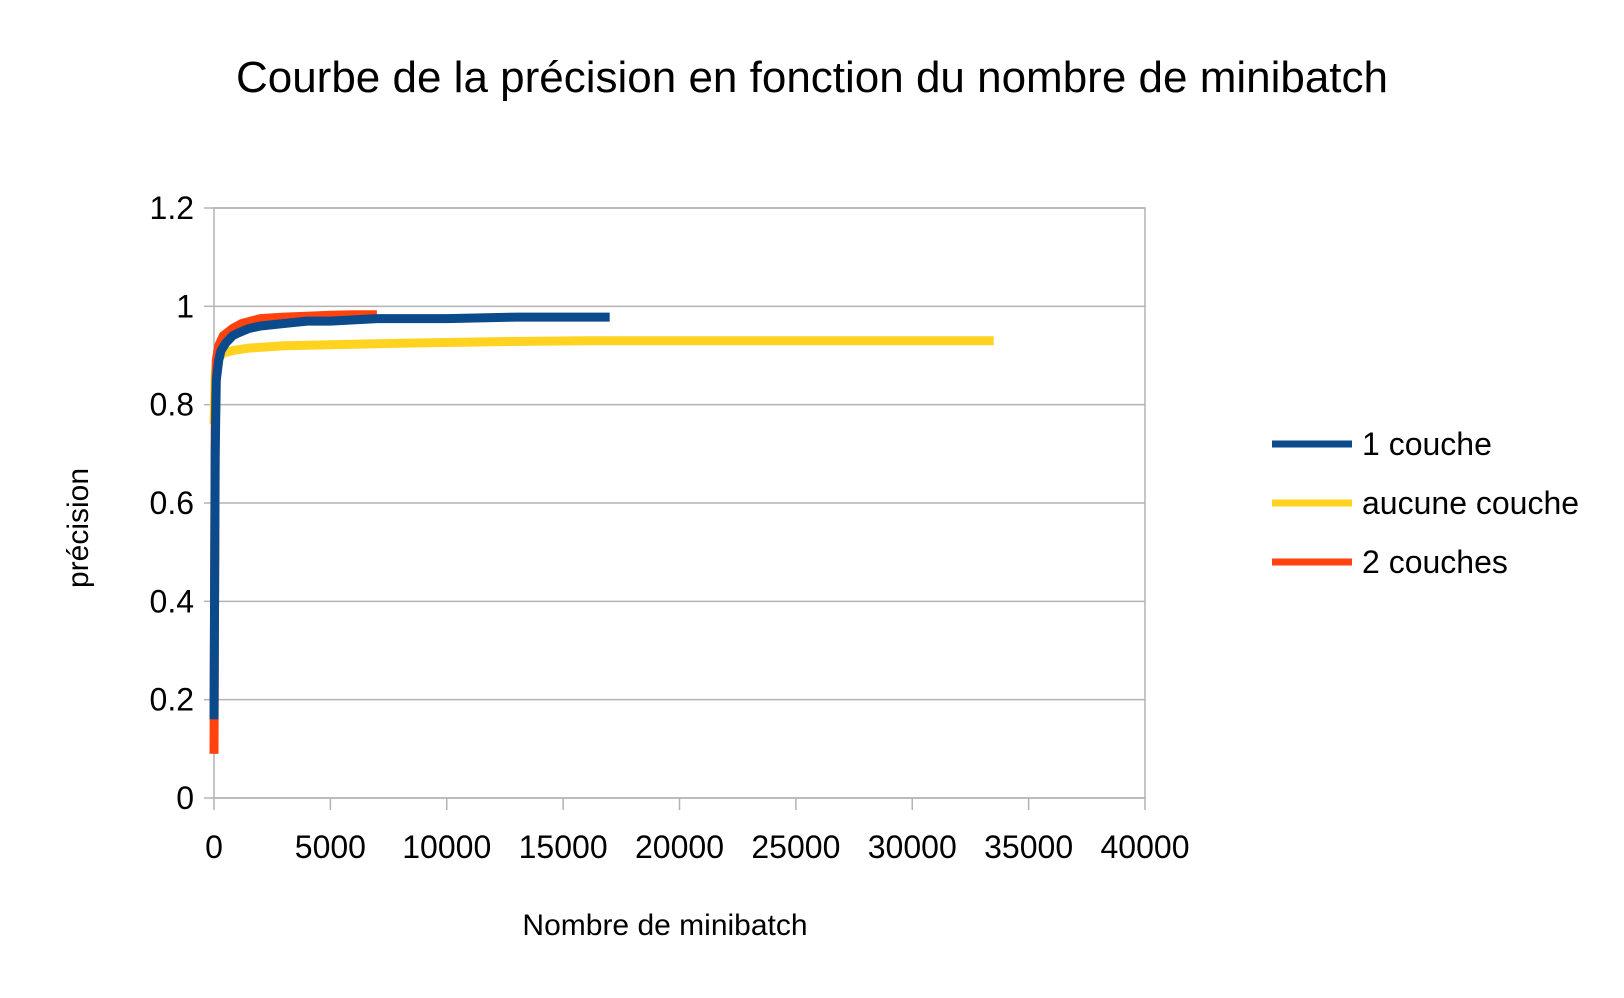 The width and height of the screenshot is (1624, 998). What do you see at coordinates (172, 700) in the screenshot?
I see `y-tick-label: 0.2` at bounding box center [172, 700].